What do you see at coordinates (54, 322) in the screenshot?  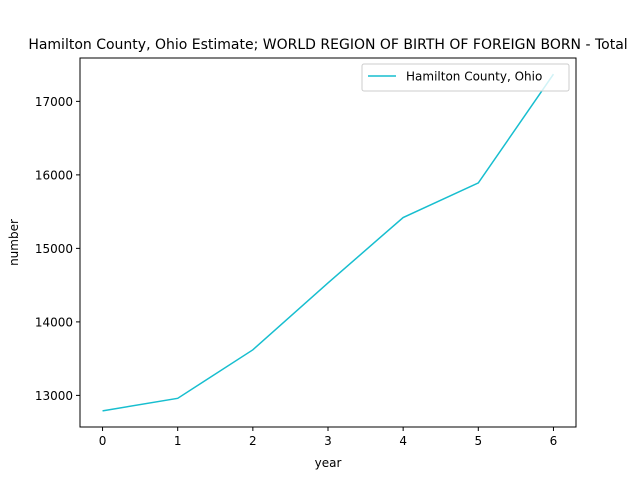 I see `y-tick-label: 14000` at bounding box center [54, 322].